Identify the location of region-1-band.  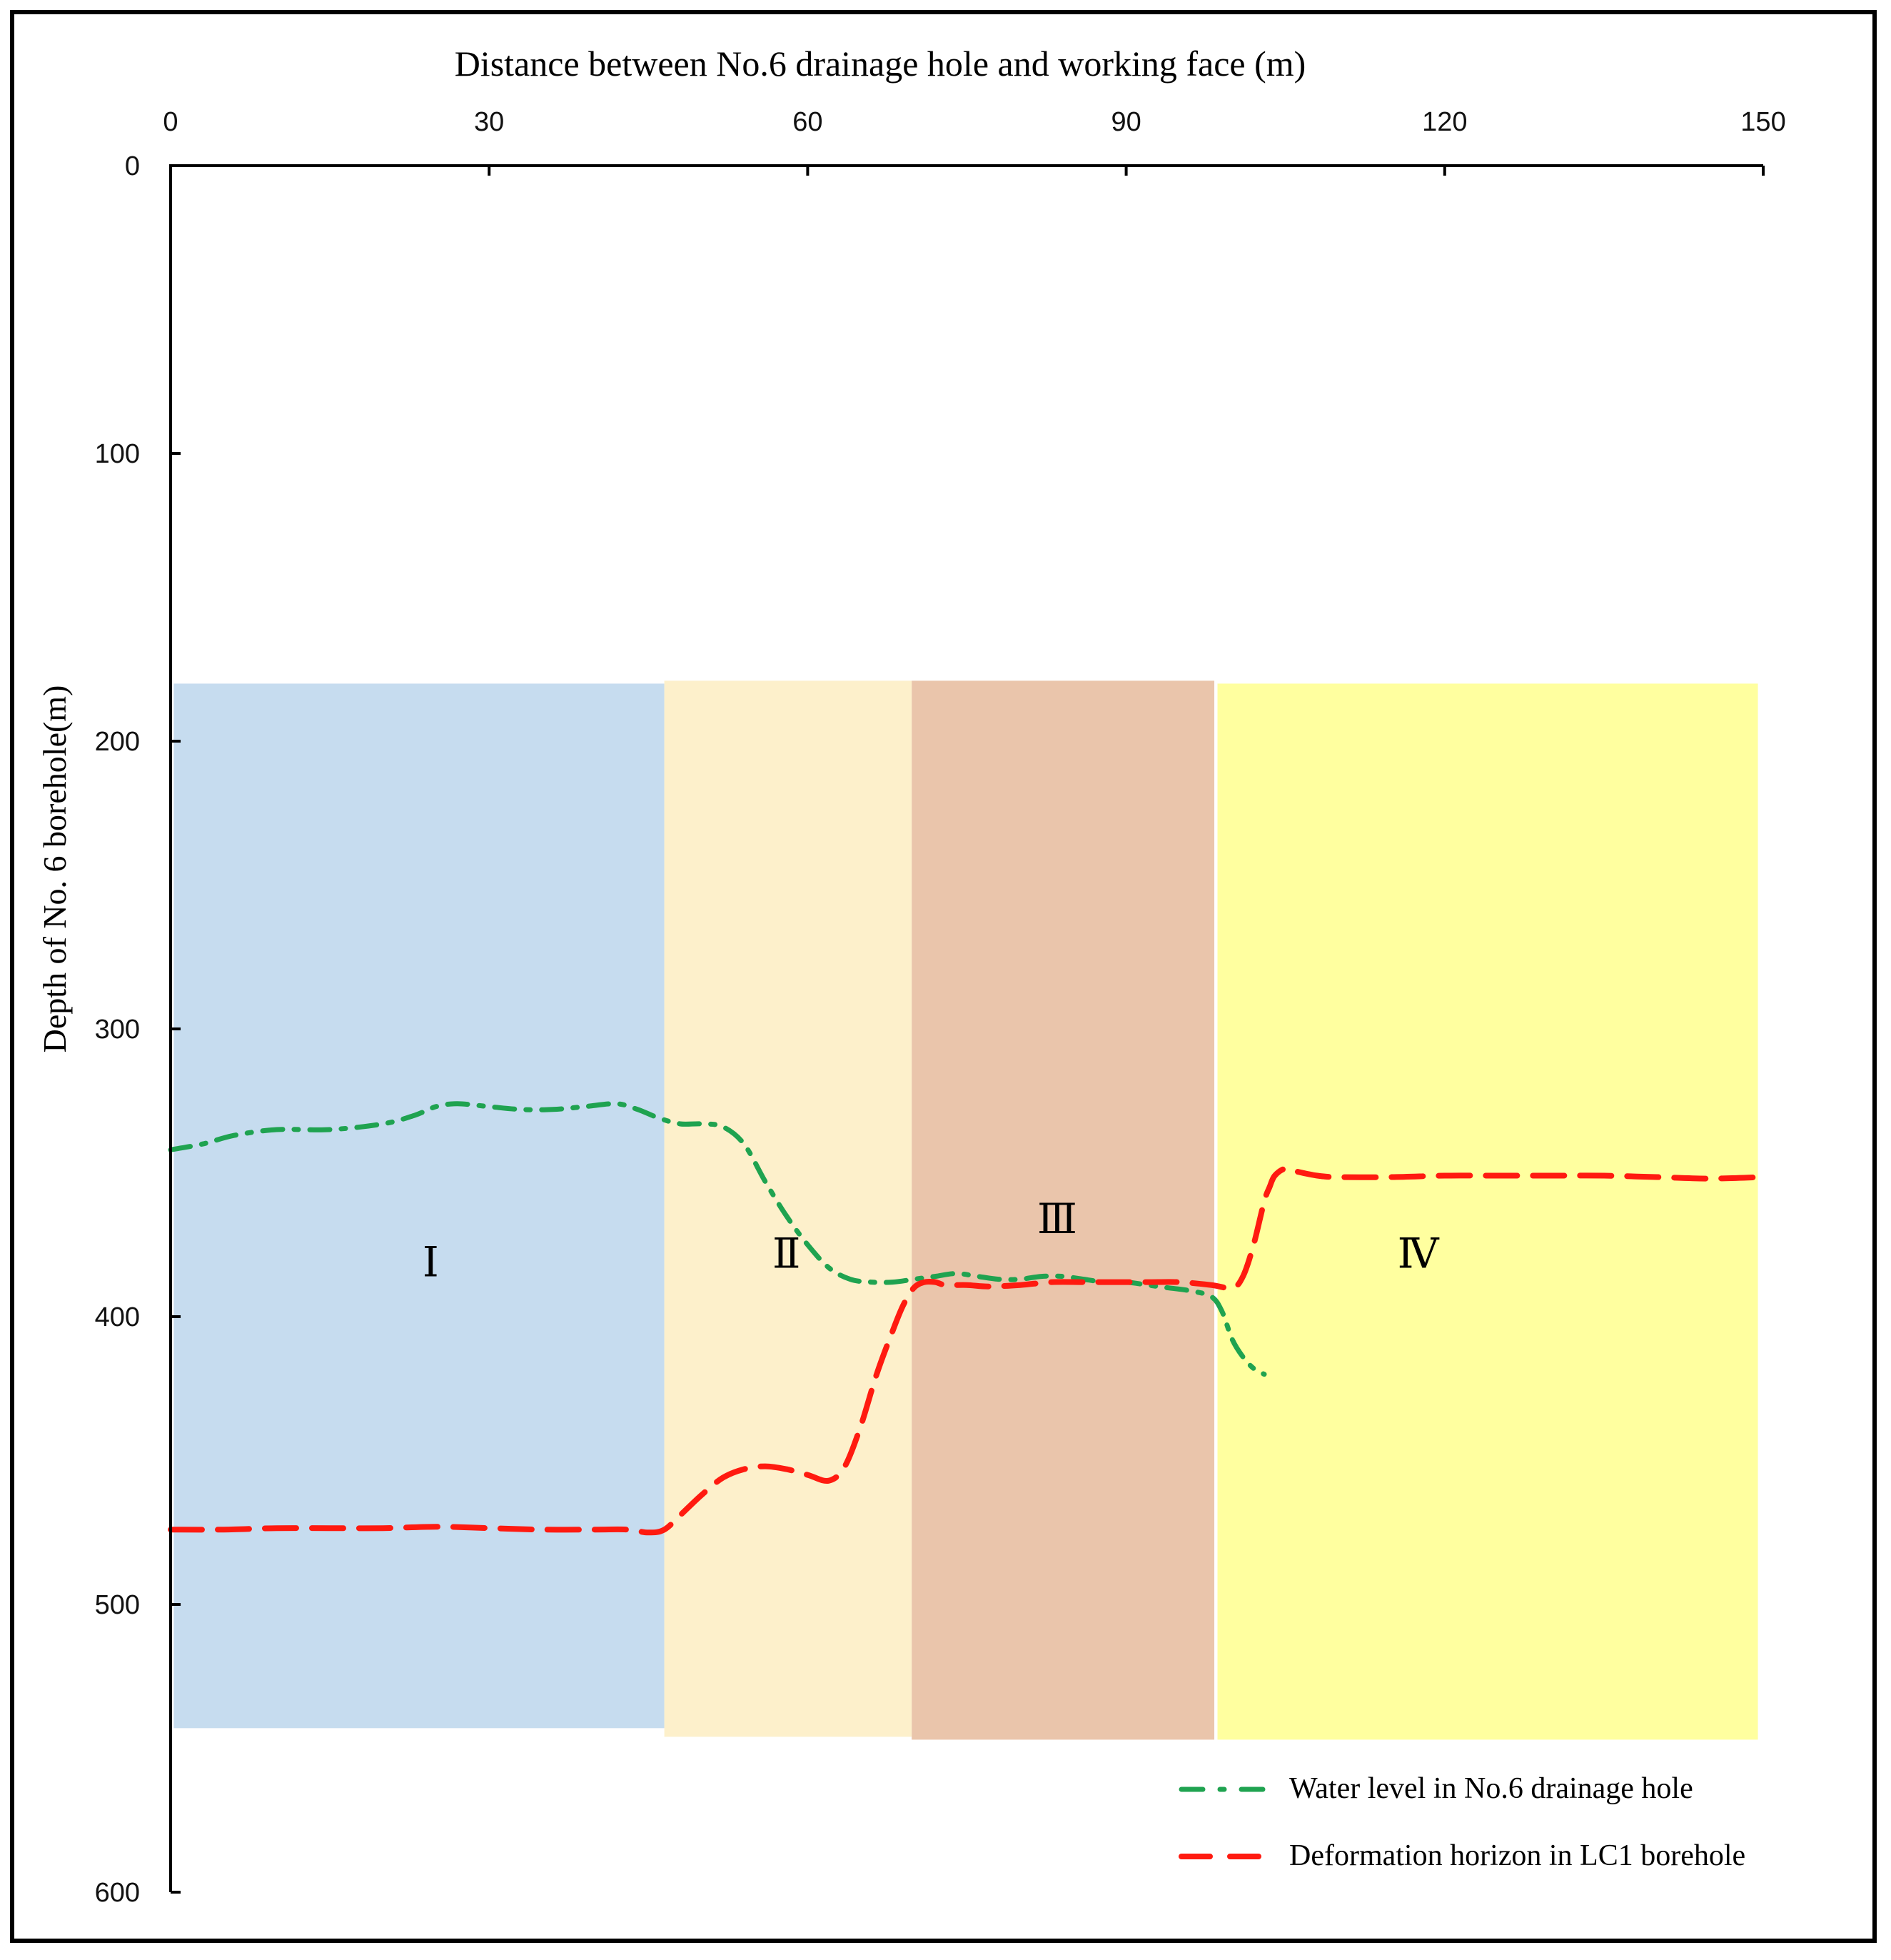
(419, 1206).